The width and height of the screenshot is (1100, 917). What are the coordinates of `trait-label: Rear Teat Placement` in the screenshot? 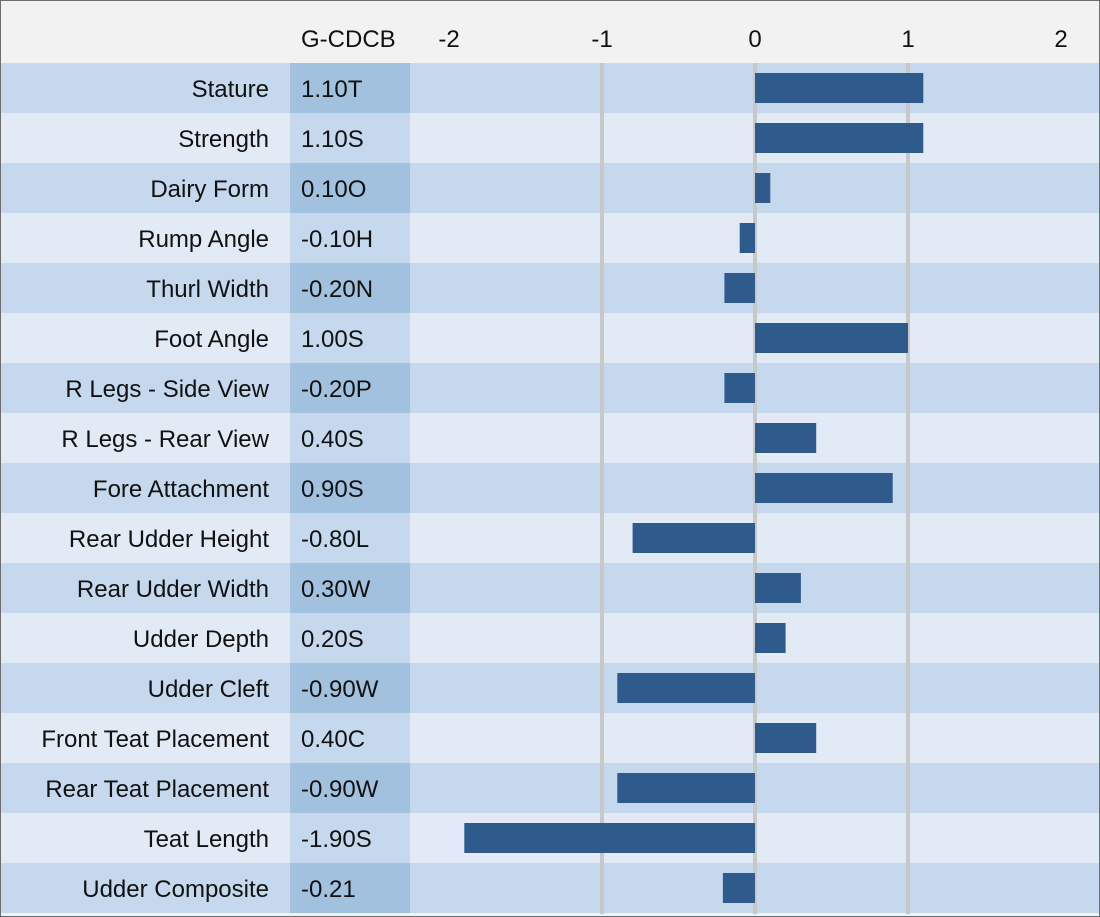 It's located at (157, 789).